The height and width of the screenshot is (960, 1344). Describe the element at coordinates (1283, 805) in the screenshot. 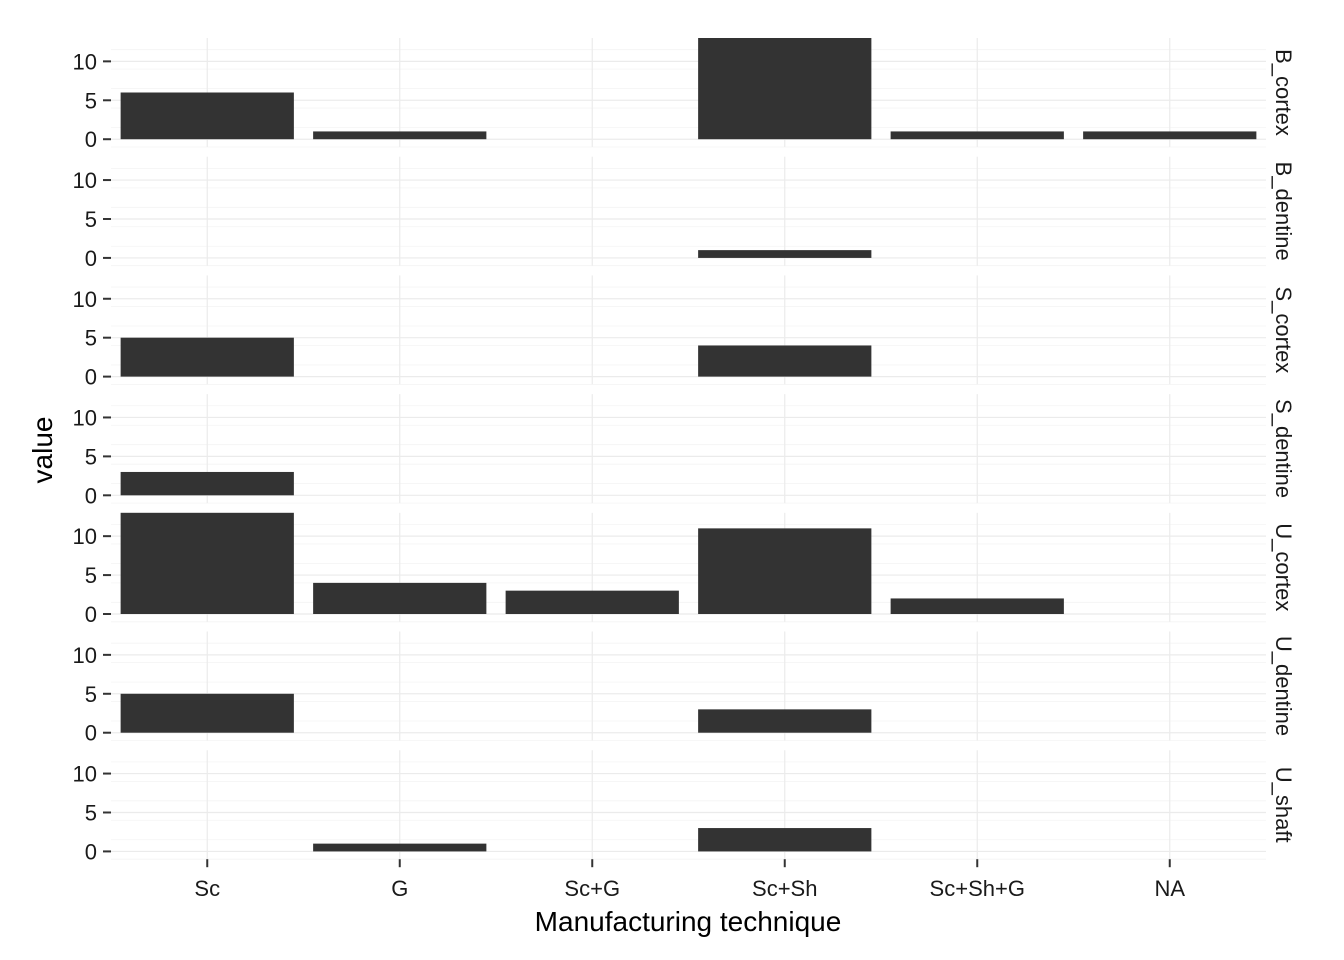

I see `facet-strip-label: U_shaft` at that location.